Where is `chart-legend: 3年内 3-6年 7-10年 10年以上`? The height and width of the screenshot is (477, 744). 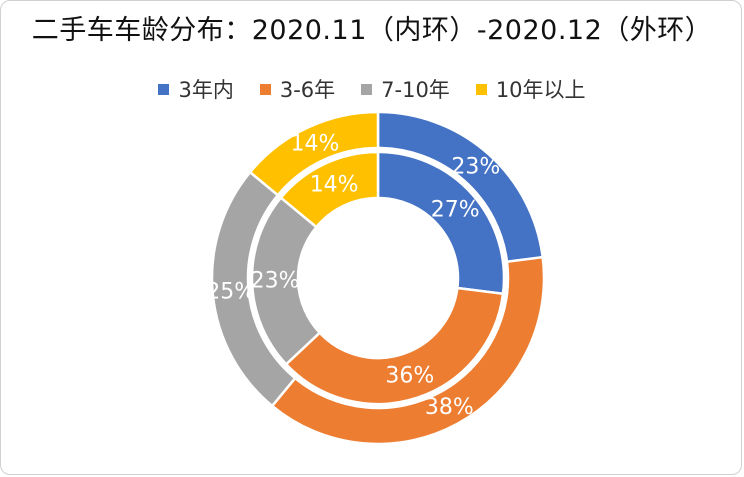
chart-legend: 3年内 3-6年 7-10年 10年以上 is located at coordinates (372, 89).